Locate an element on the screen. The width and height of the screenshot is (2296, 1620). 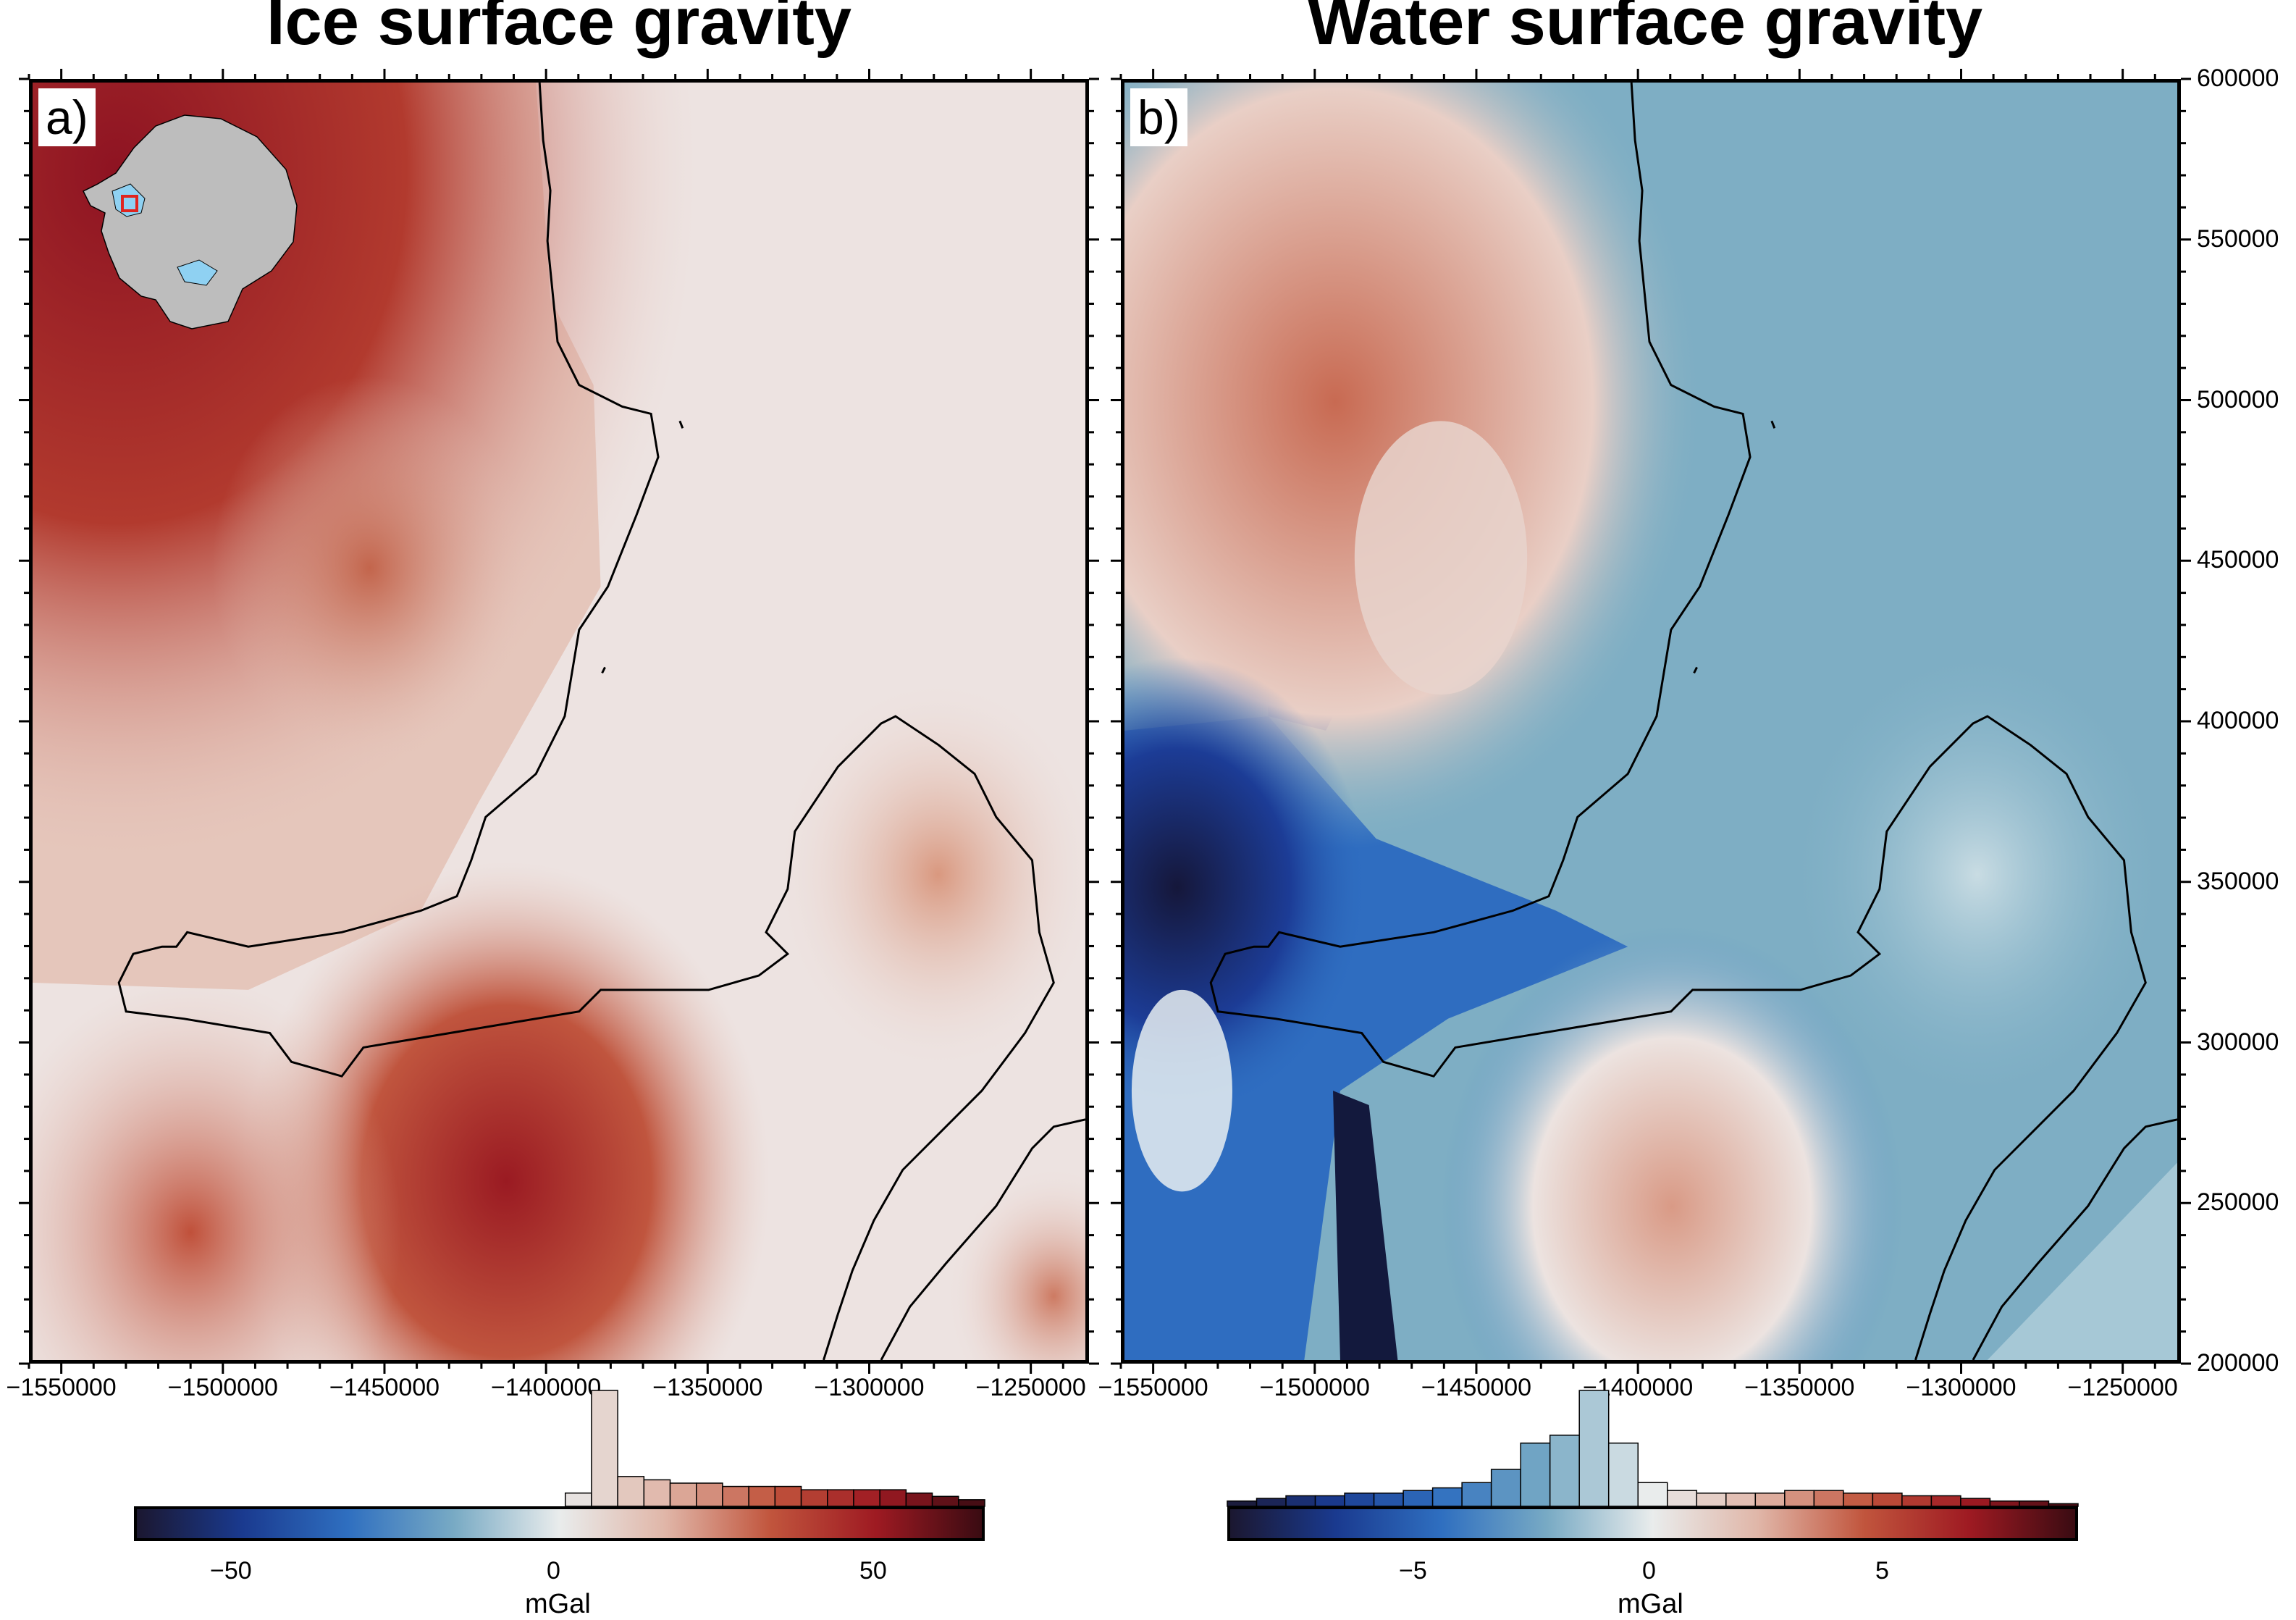
y-tick-label: 450000 is located at coordinates (2238, 560).